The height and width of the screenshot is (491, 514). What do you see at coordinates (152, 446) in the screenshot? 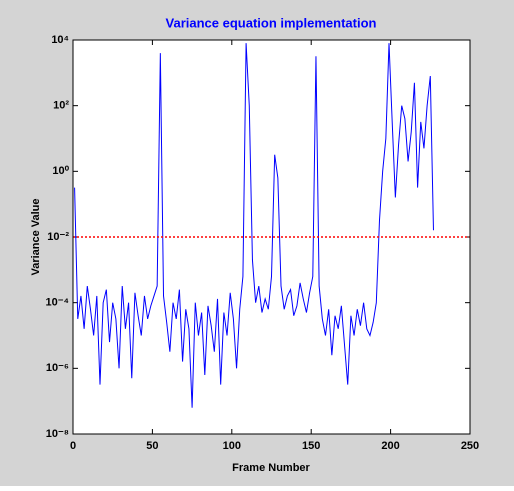
I see `x-tick-label: 50` at bounding box center [152, 446].